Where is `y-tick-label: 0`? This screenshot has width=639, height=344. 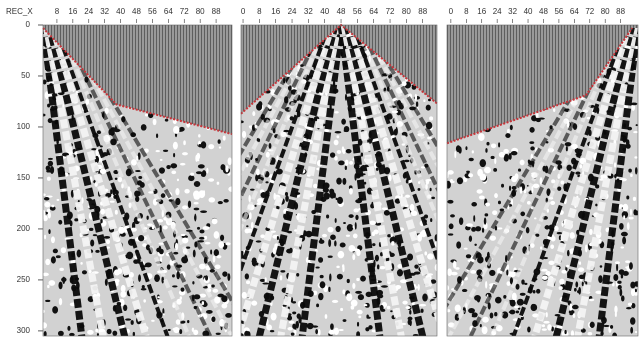 y-tick-label: 0 is located at coordinates (28, 24).